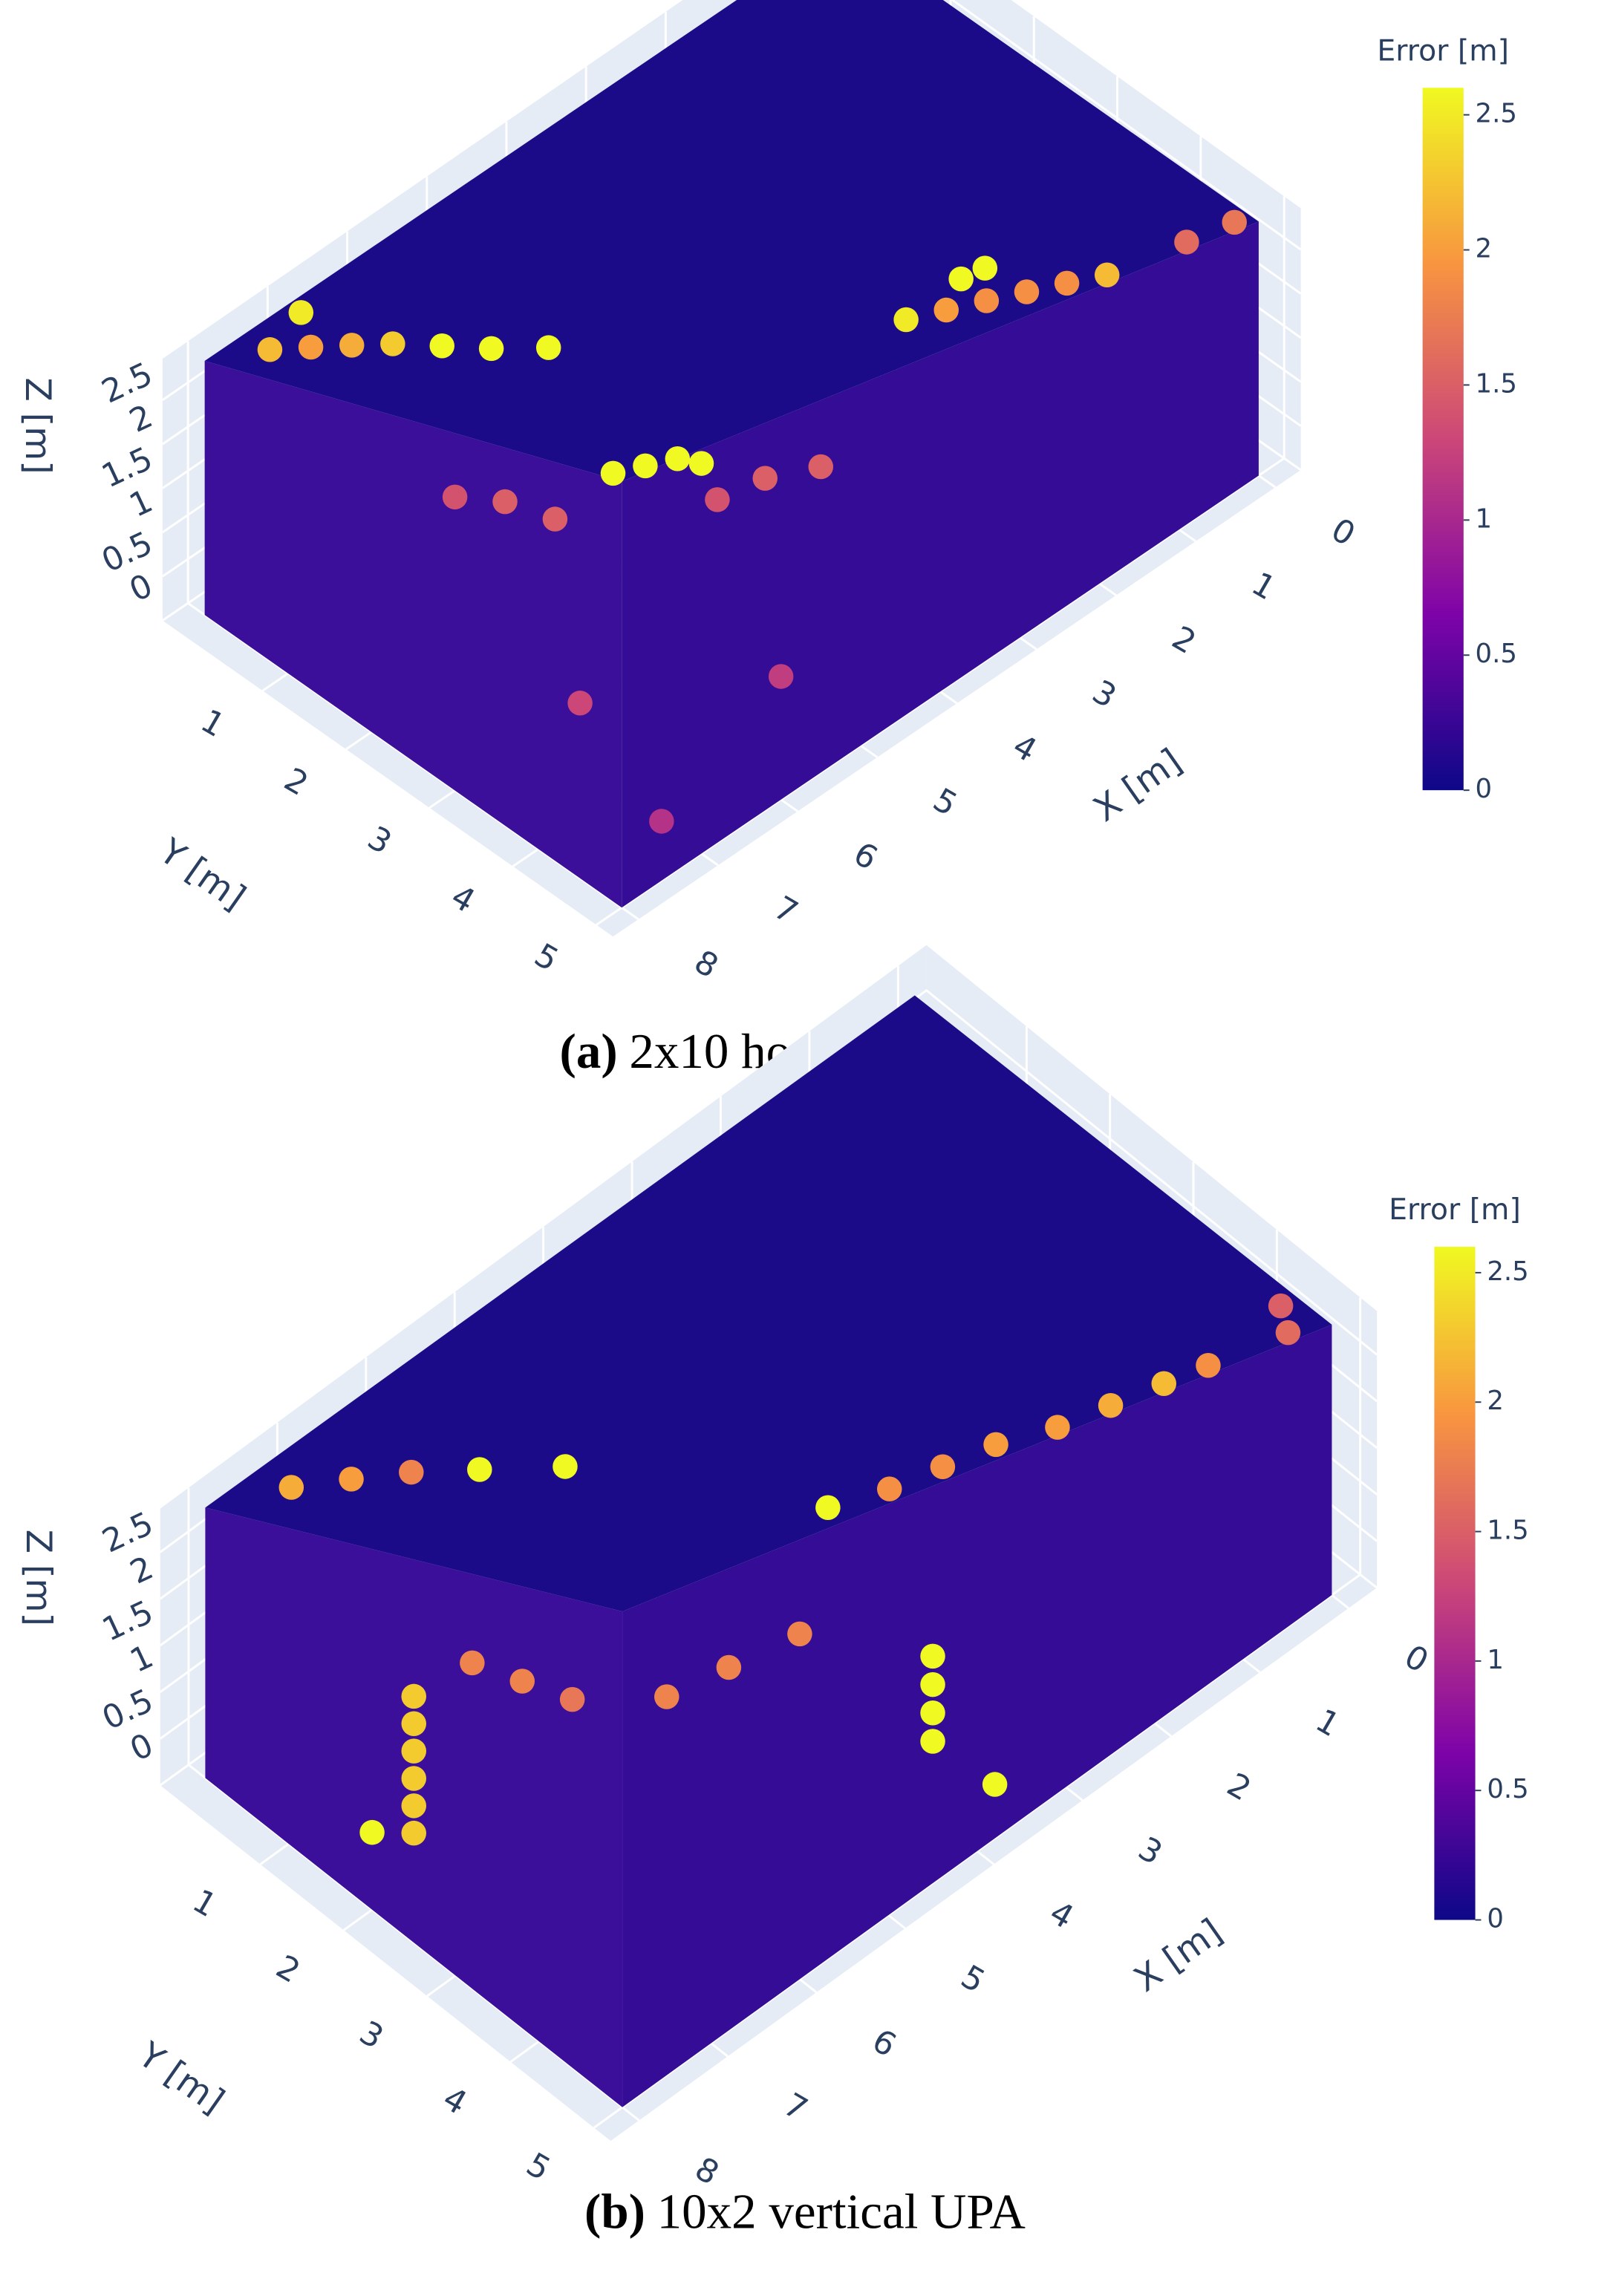 The width and height of the screenshot is (1610, 2296). Describe the element at coordinates (1104, 695) in the screenshot. I see `x-tick-label: 3` at that location.